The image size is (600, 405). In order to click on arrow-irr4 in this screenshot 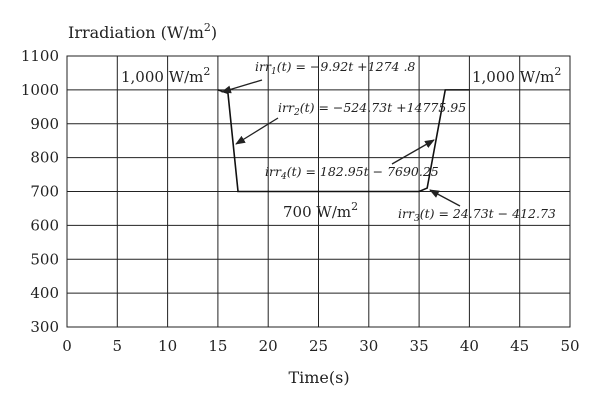, I will do `click(413, 152)`.